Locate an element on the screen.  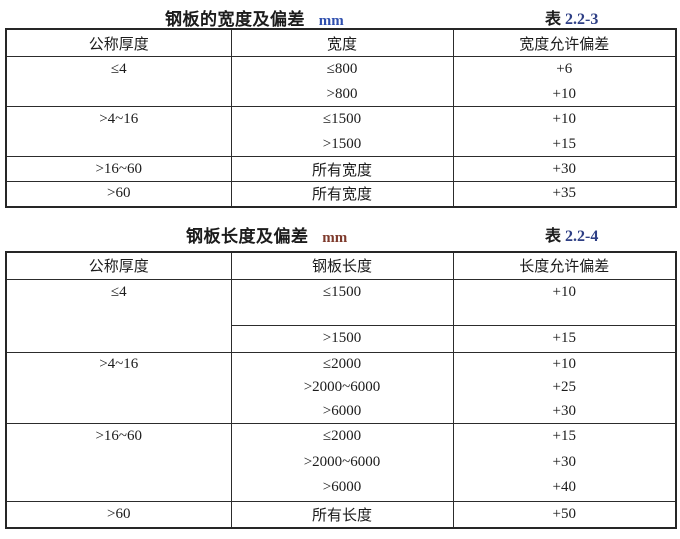
width-cell: ≤1500 >1500 is located at coordinates (342, 131).